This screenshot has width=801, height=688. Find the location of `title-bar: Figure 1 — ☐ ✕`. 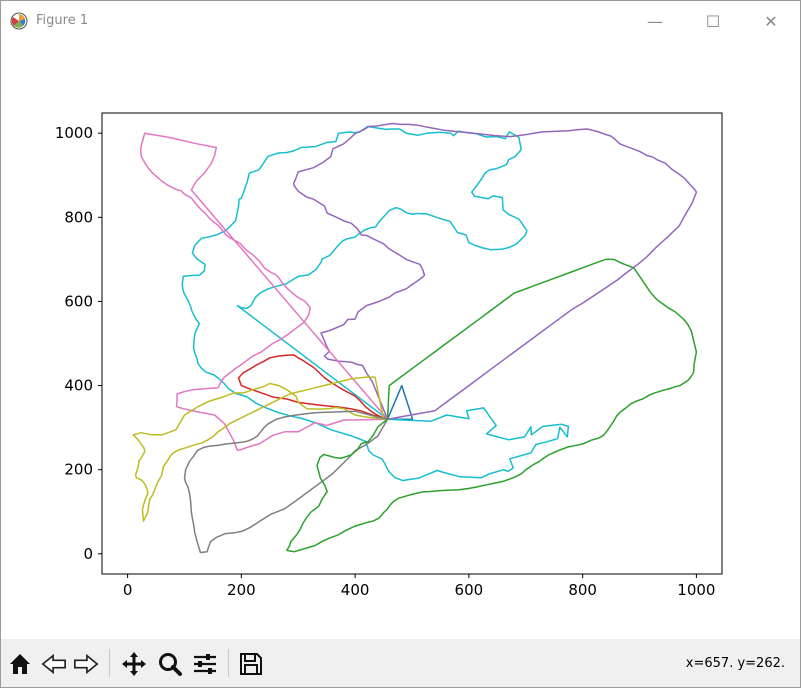

title-bar: Figure 1 — ☐ ✕ is located at coordinates (400, 21).